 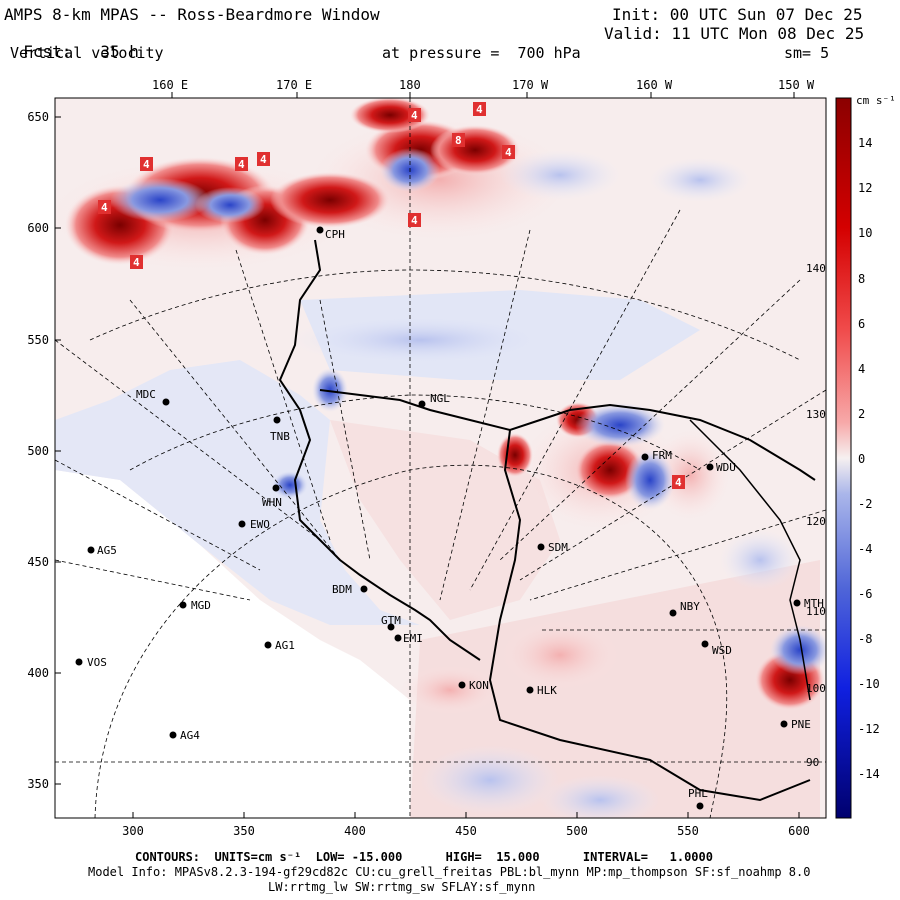 What do you see at coordinates (865, 233) in the screenshot?
I see `colorbar-tick: 10` at bounding box center [865, 233].